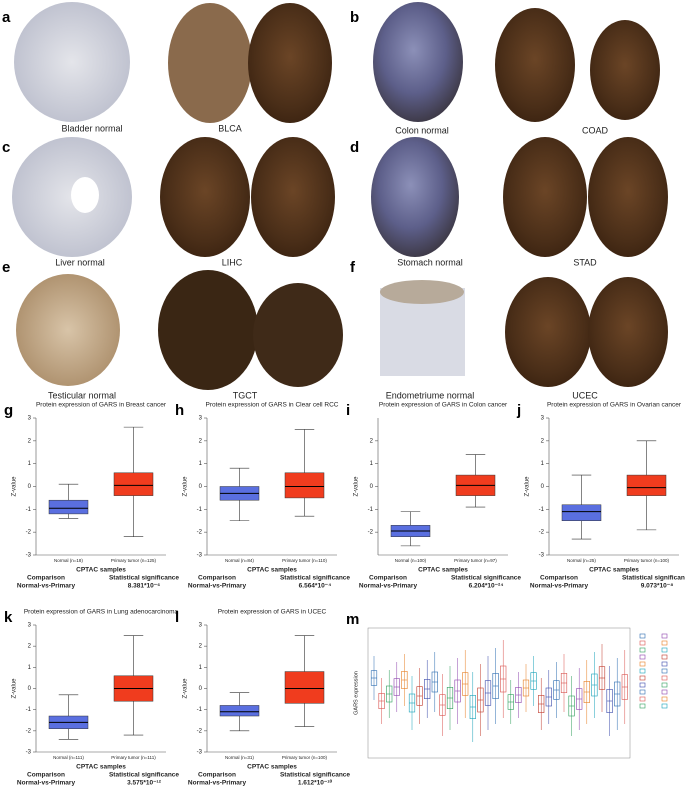 The height and width of the screenshot is (791, 685). I want to click on y-axis-label: GARS expression, so click(356, 693).